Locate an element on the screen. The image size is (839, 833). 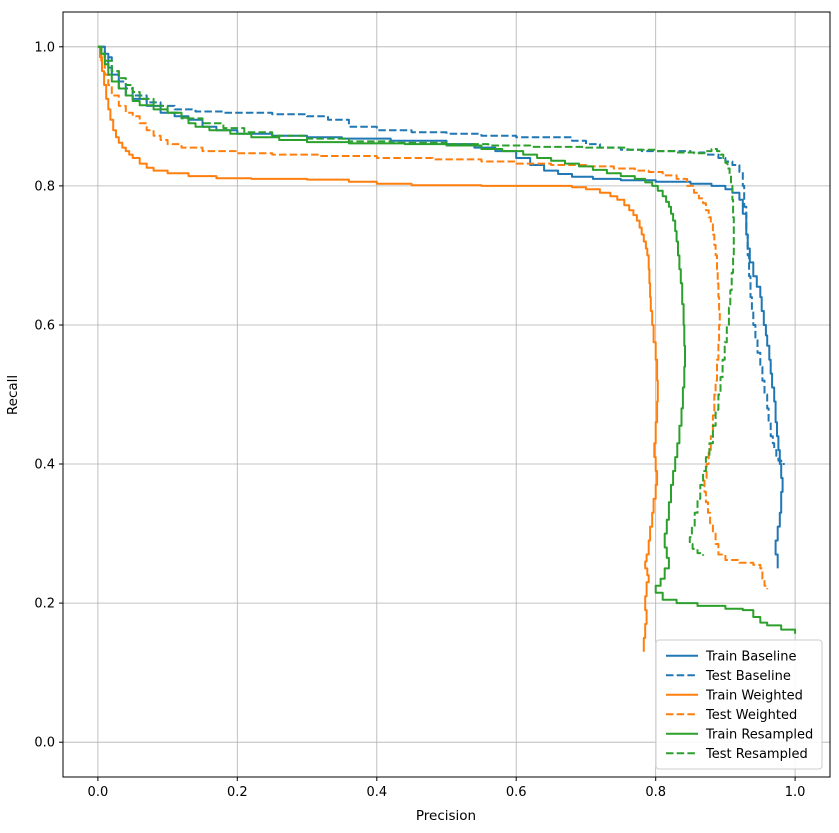
x-tick-label: 0.4 is located at coordinates (376, 792).